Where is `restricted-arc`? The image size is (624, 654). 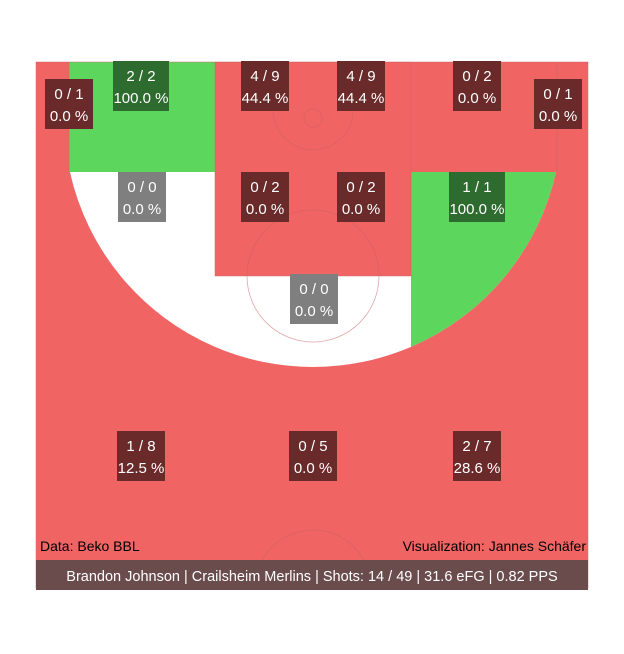
restricted-arc is located at coordinates (313, 130).